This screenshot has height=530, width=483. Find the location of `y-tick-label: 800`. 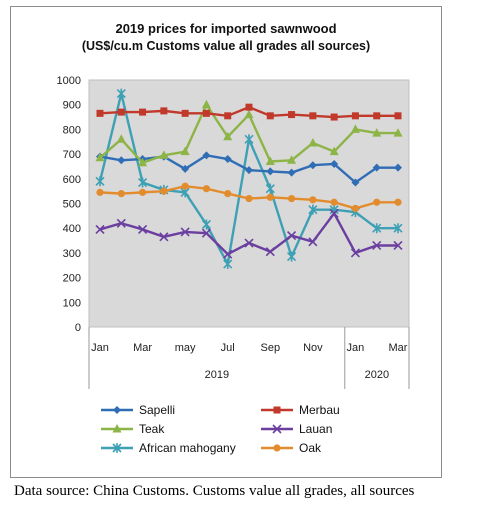

y-tick-label: 800 is located at coordinates (72, 130).